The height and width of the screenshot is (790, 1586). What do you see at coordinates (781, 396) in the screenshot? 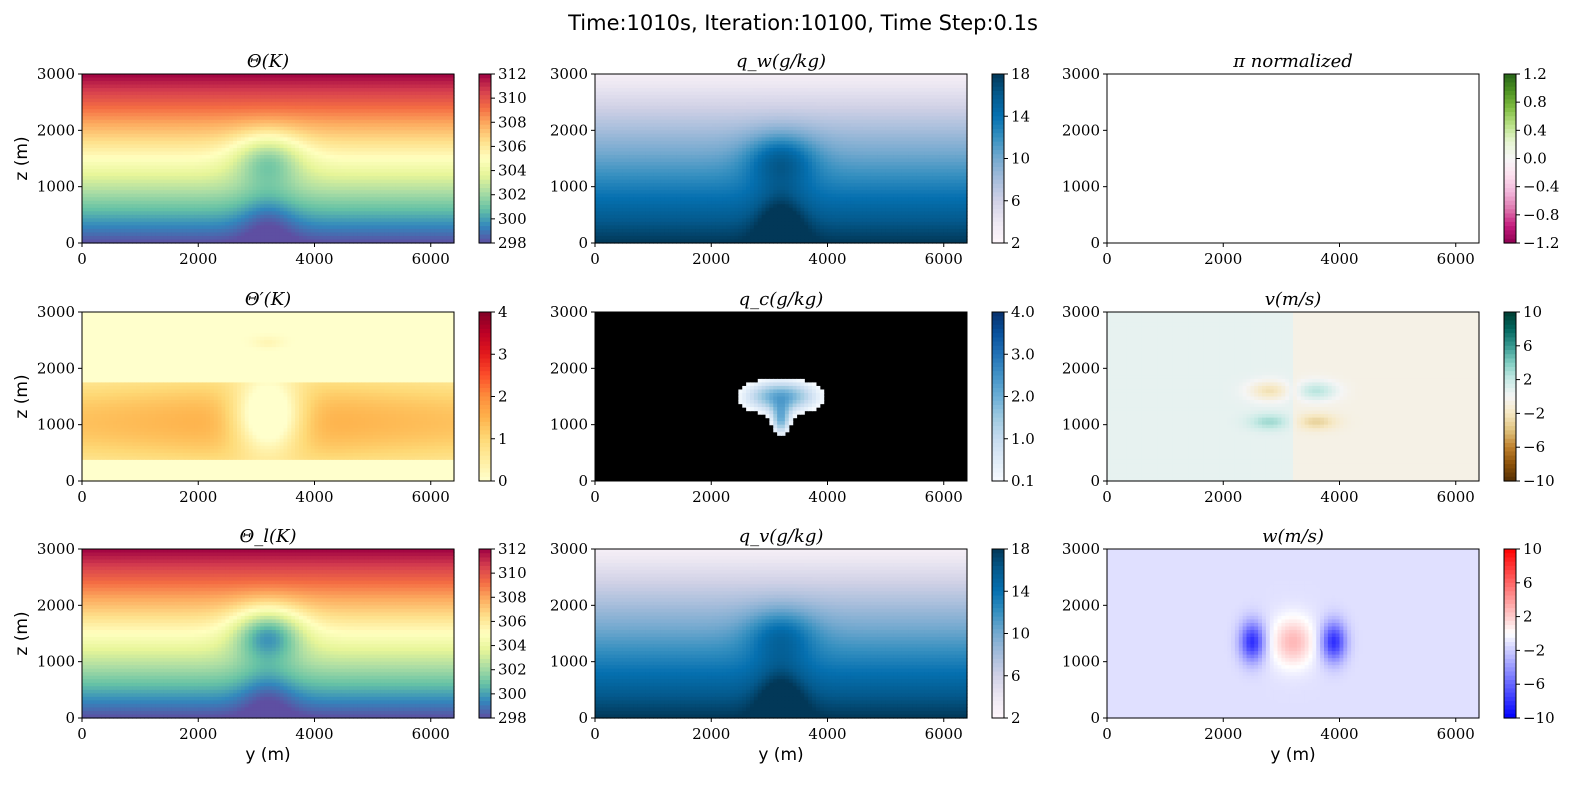
I see `heatmap-qc` at bounding box center [781, 396].